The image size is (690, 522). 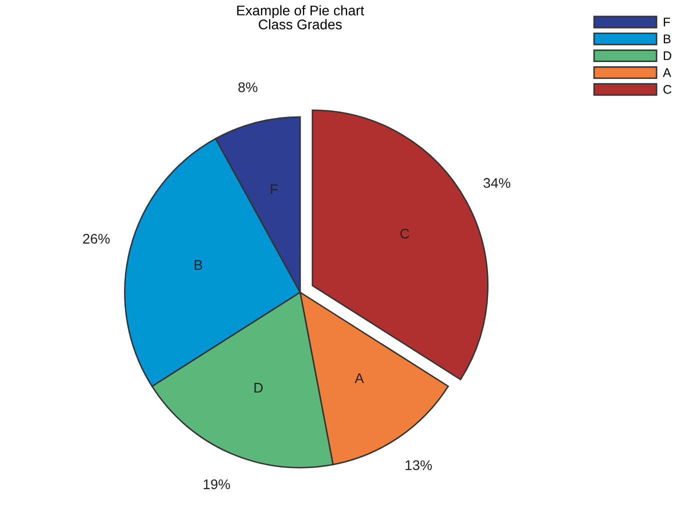 I want to click on legend-label: D, so click(x=668, y=55).